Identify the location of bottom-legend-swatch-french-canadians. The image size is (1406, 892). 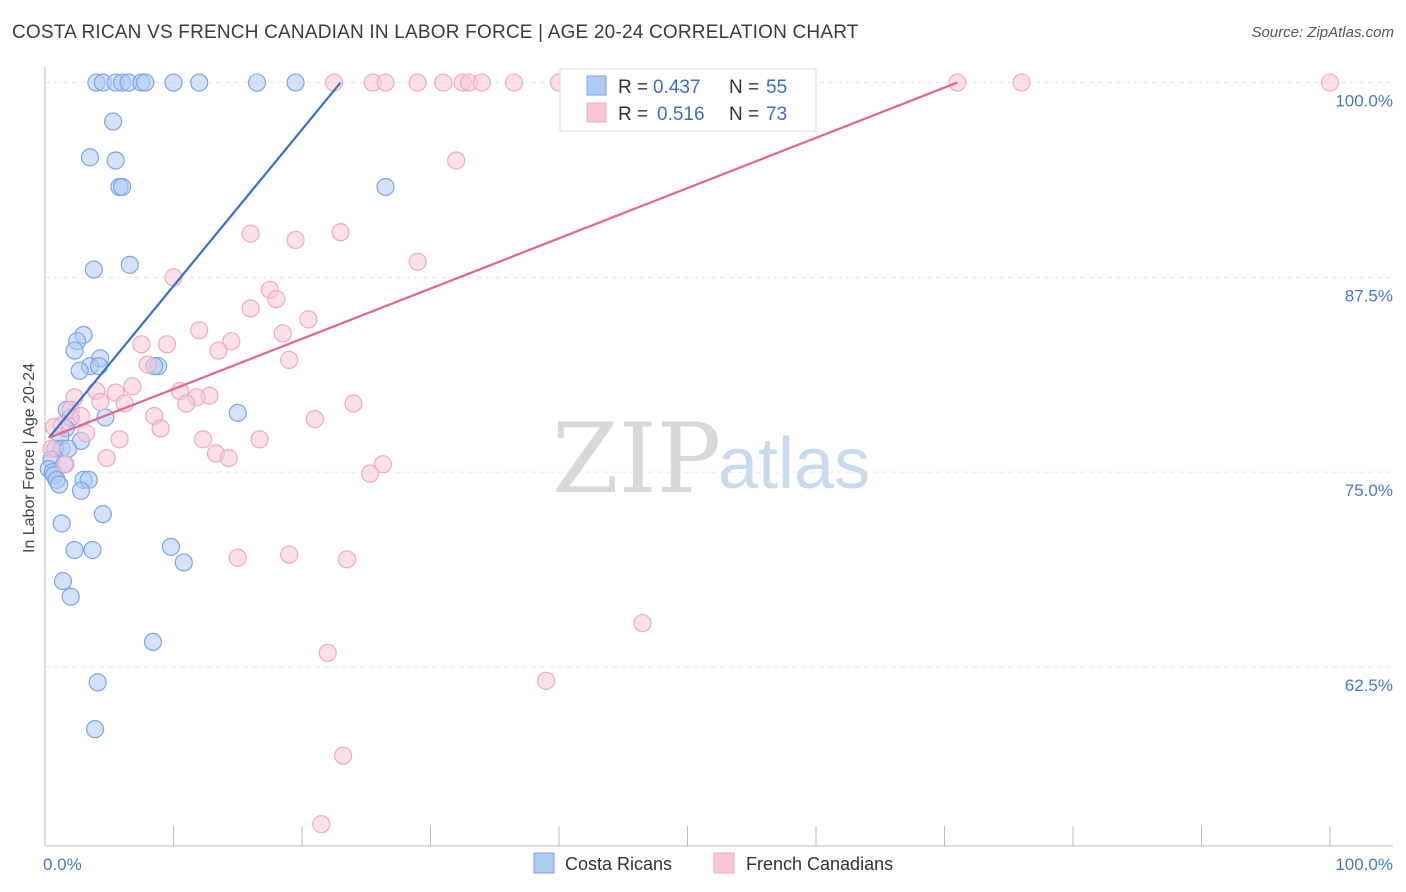
(724, 863).